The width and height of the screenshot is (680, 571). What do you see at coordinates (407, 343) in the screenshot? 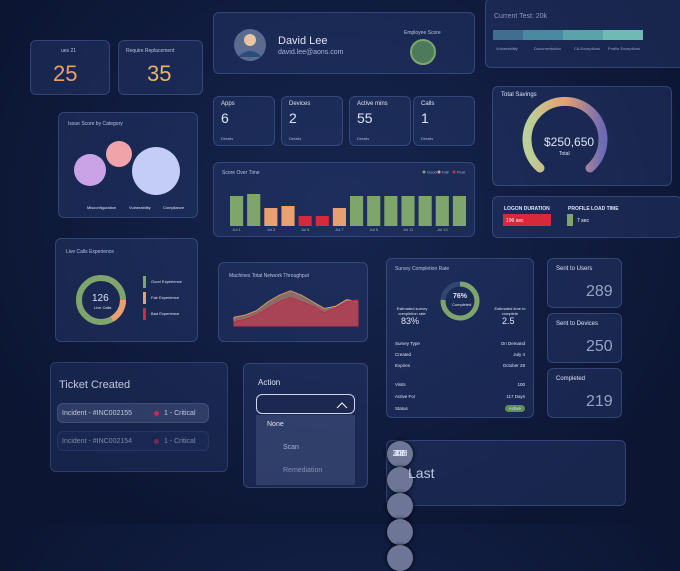
I see `row-label: Survey Type` at bounding box center [407, 343].